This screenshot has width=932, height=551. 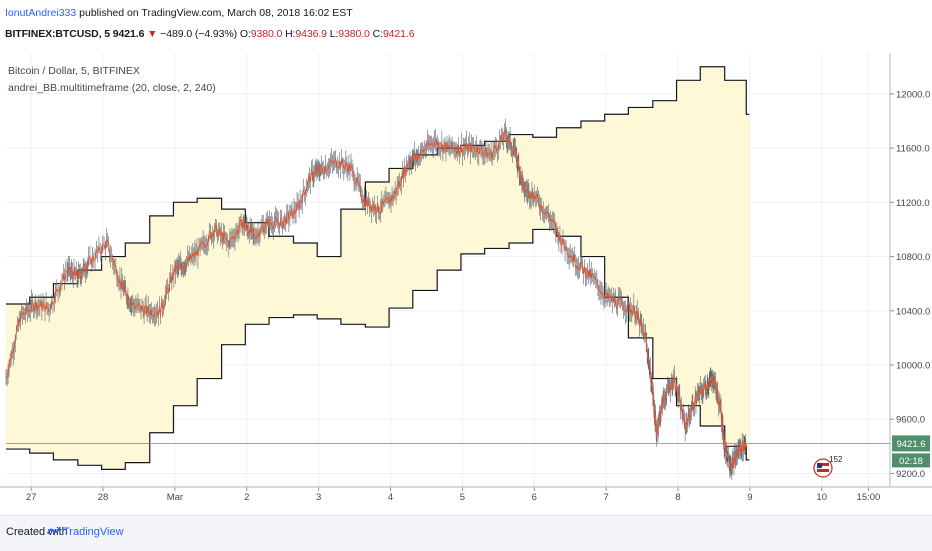 I want to click on tradingview-brand-link: TradingView, so click(x=93, y=532).